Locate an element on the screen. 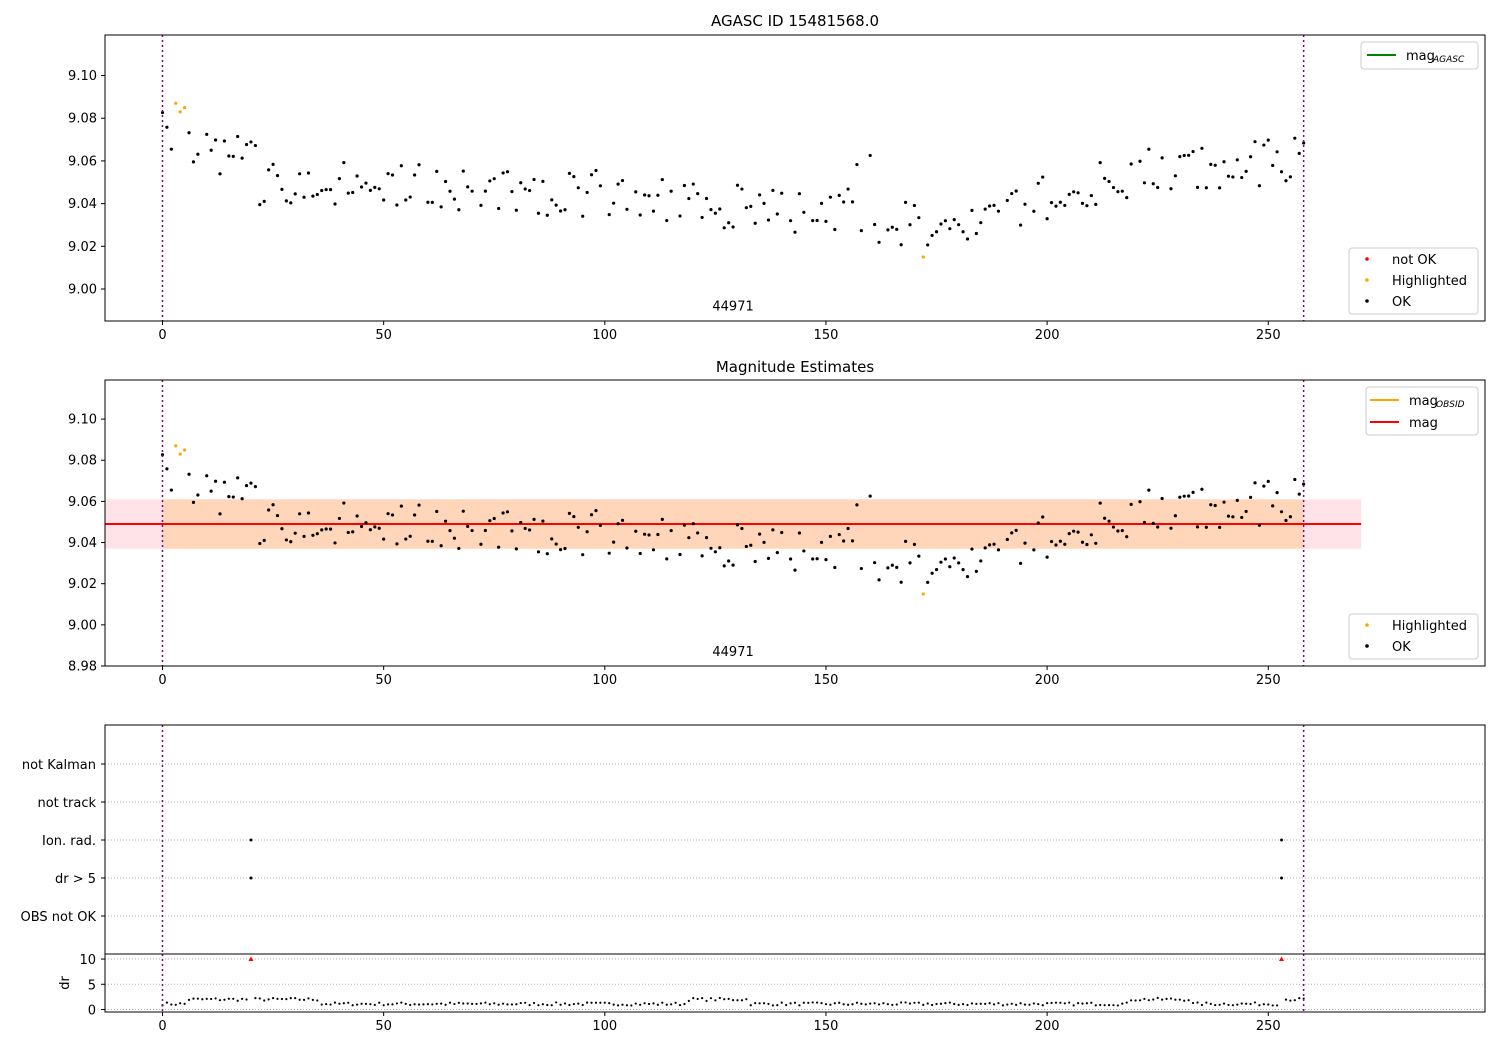  panel-1-legend-bottom is located at coordinates (1413, 281).